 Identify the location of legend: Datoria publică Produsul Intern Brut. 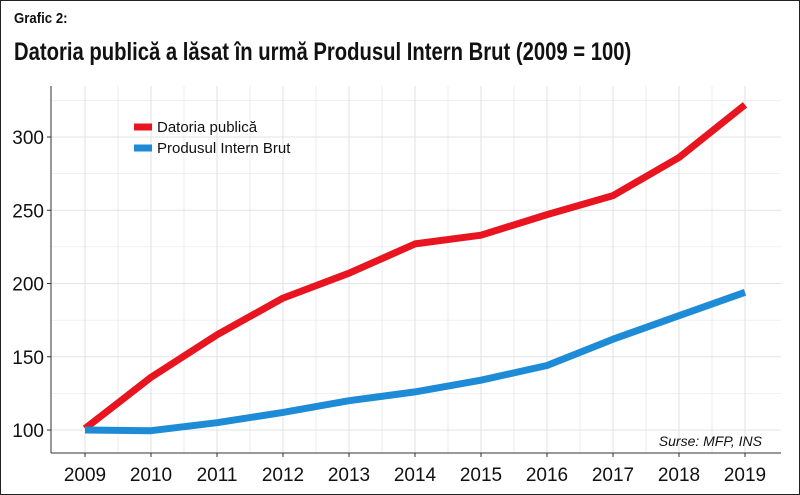
(212, 138).